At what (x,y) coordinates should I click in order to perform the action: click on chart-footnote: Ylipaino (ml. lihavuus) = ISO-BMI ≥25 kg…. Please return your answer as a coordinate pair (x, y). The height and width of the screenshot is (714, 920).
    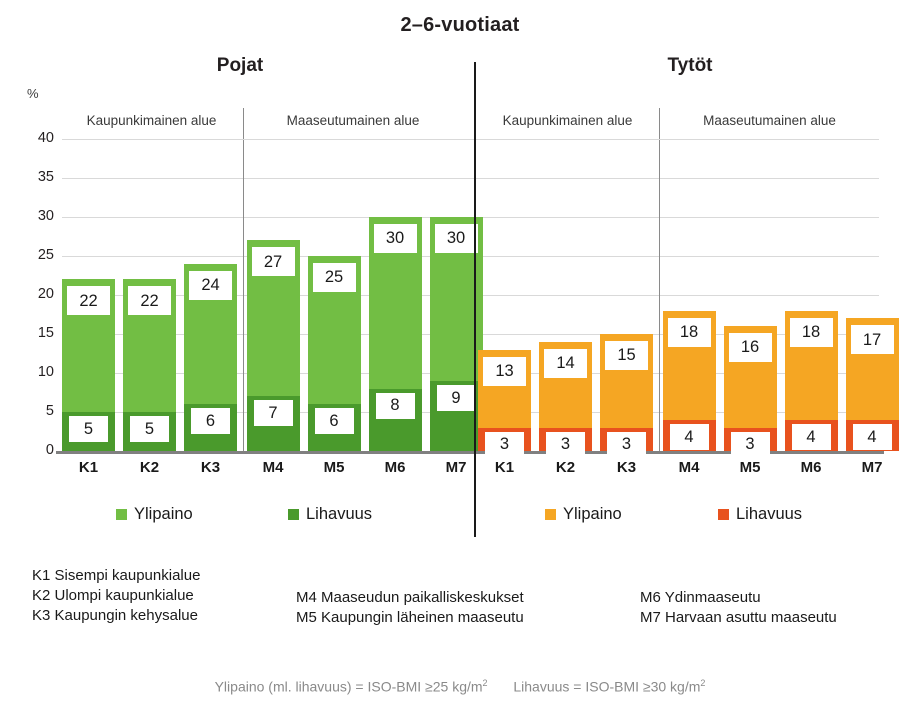
    Looking at the image, I should click on (460, 686).